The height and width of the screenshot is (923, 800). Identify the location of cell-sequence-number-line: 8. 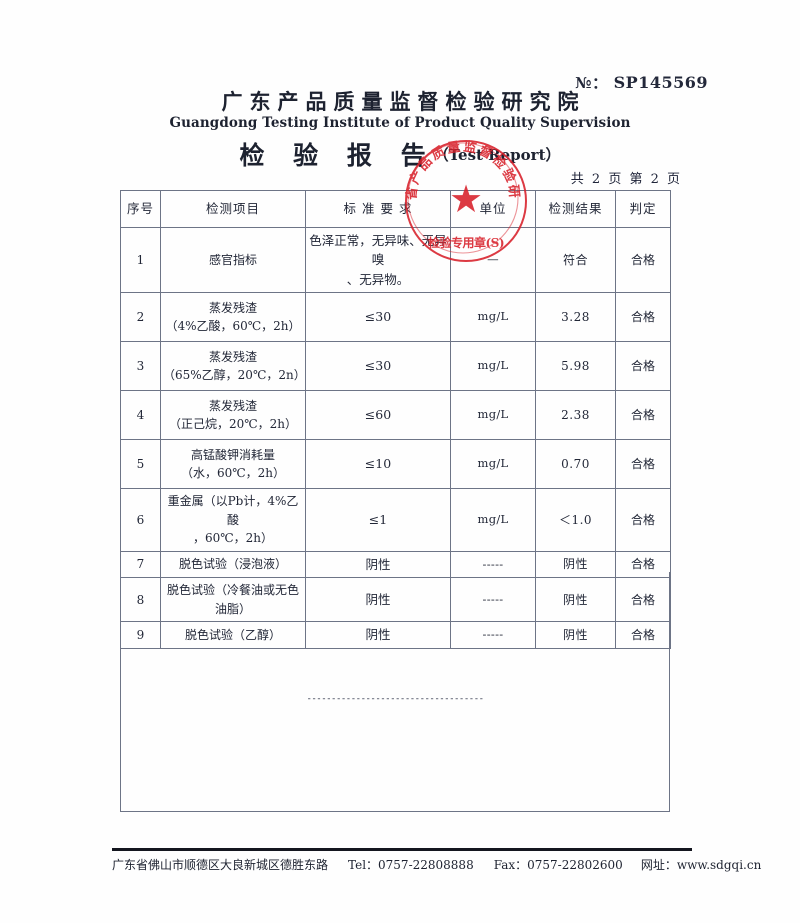
(140, 599).